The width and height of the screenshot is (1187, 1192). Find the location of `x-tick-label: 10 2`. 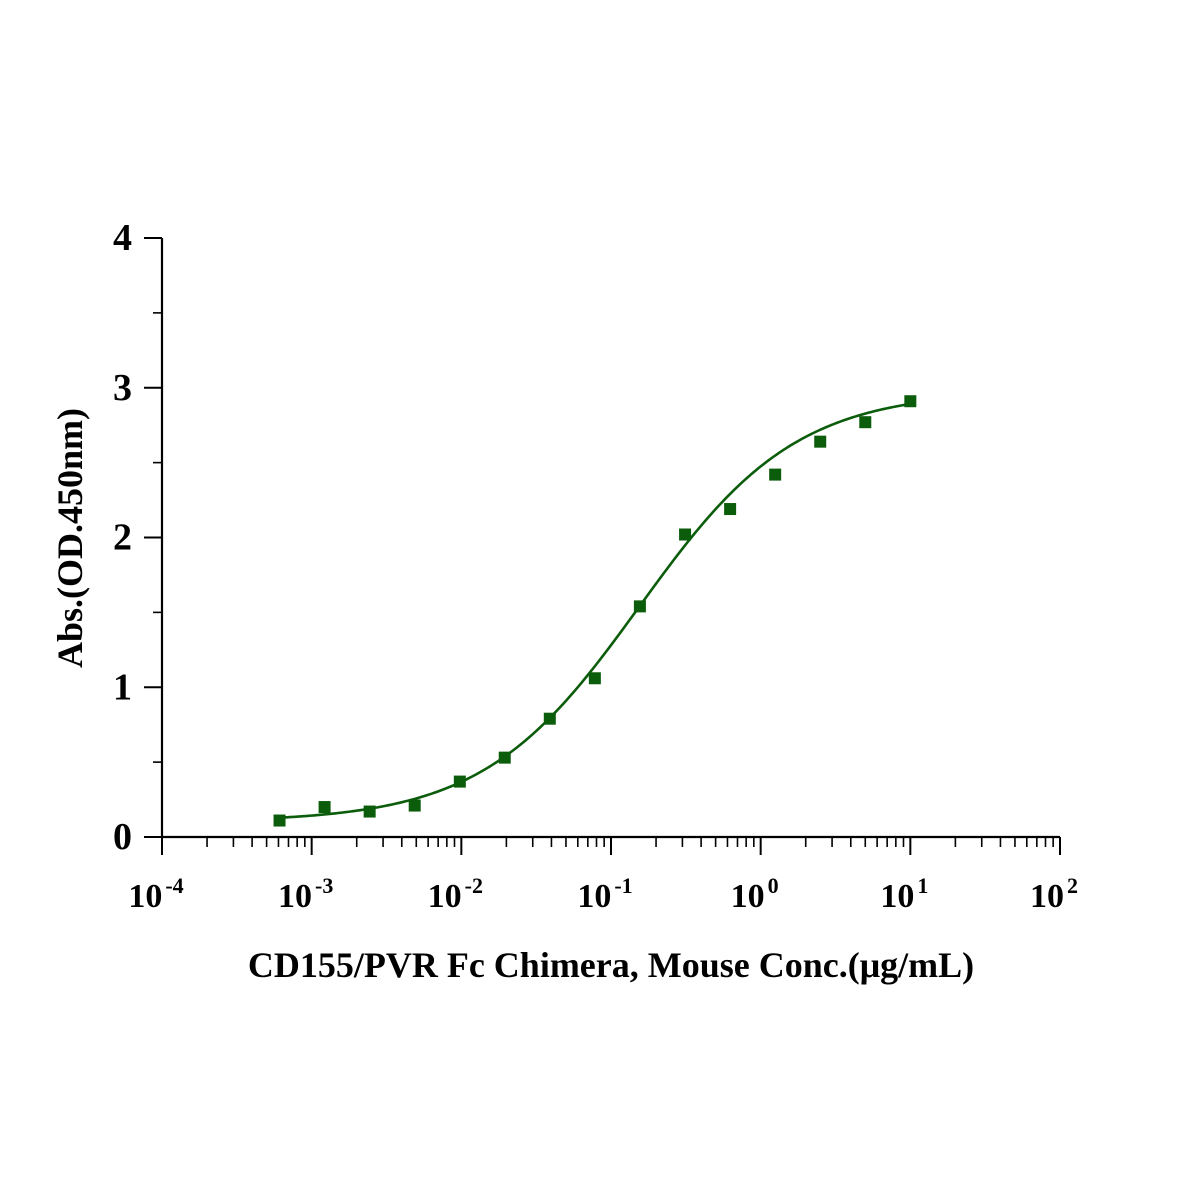

x-tick-label: 10 2 is located at coordinates (1054, 894).